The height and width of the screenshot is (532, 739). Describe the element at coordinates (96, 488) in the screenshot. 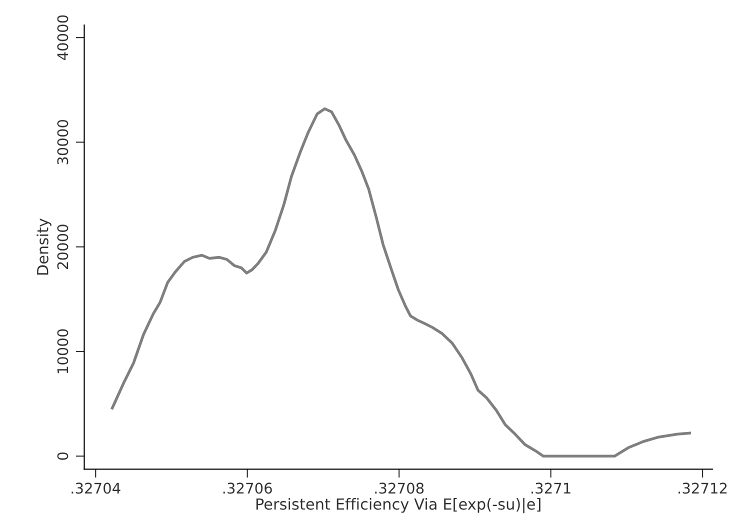

I see `x-tick-label: .32704` at that location.